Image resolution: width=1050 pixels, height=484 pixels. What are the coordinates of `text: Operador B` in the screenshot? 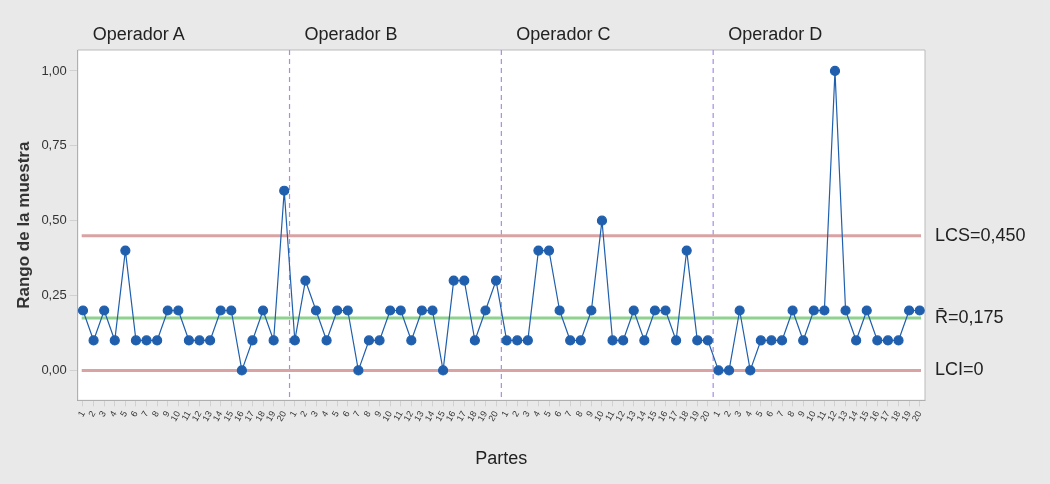 It's located at (351, 33).